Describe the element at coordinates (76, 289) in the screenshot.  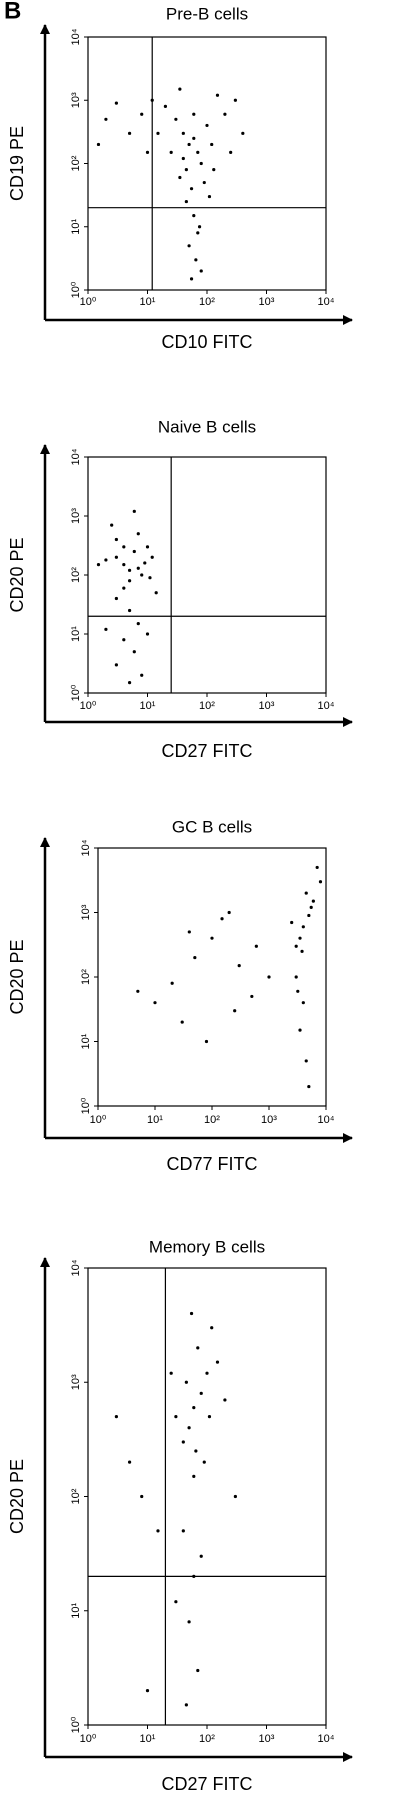
I see `y-tick-label: 10⁰` at that location.